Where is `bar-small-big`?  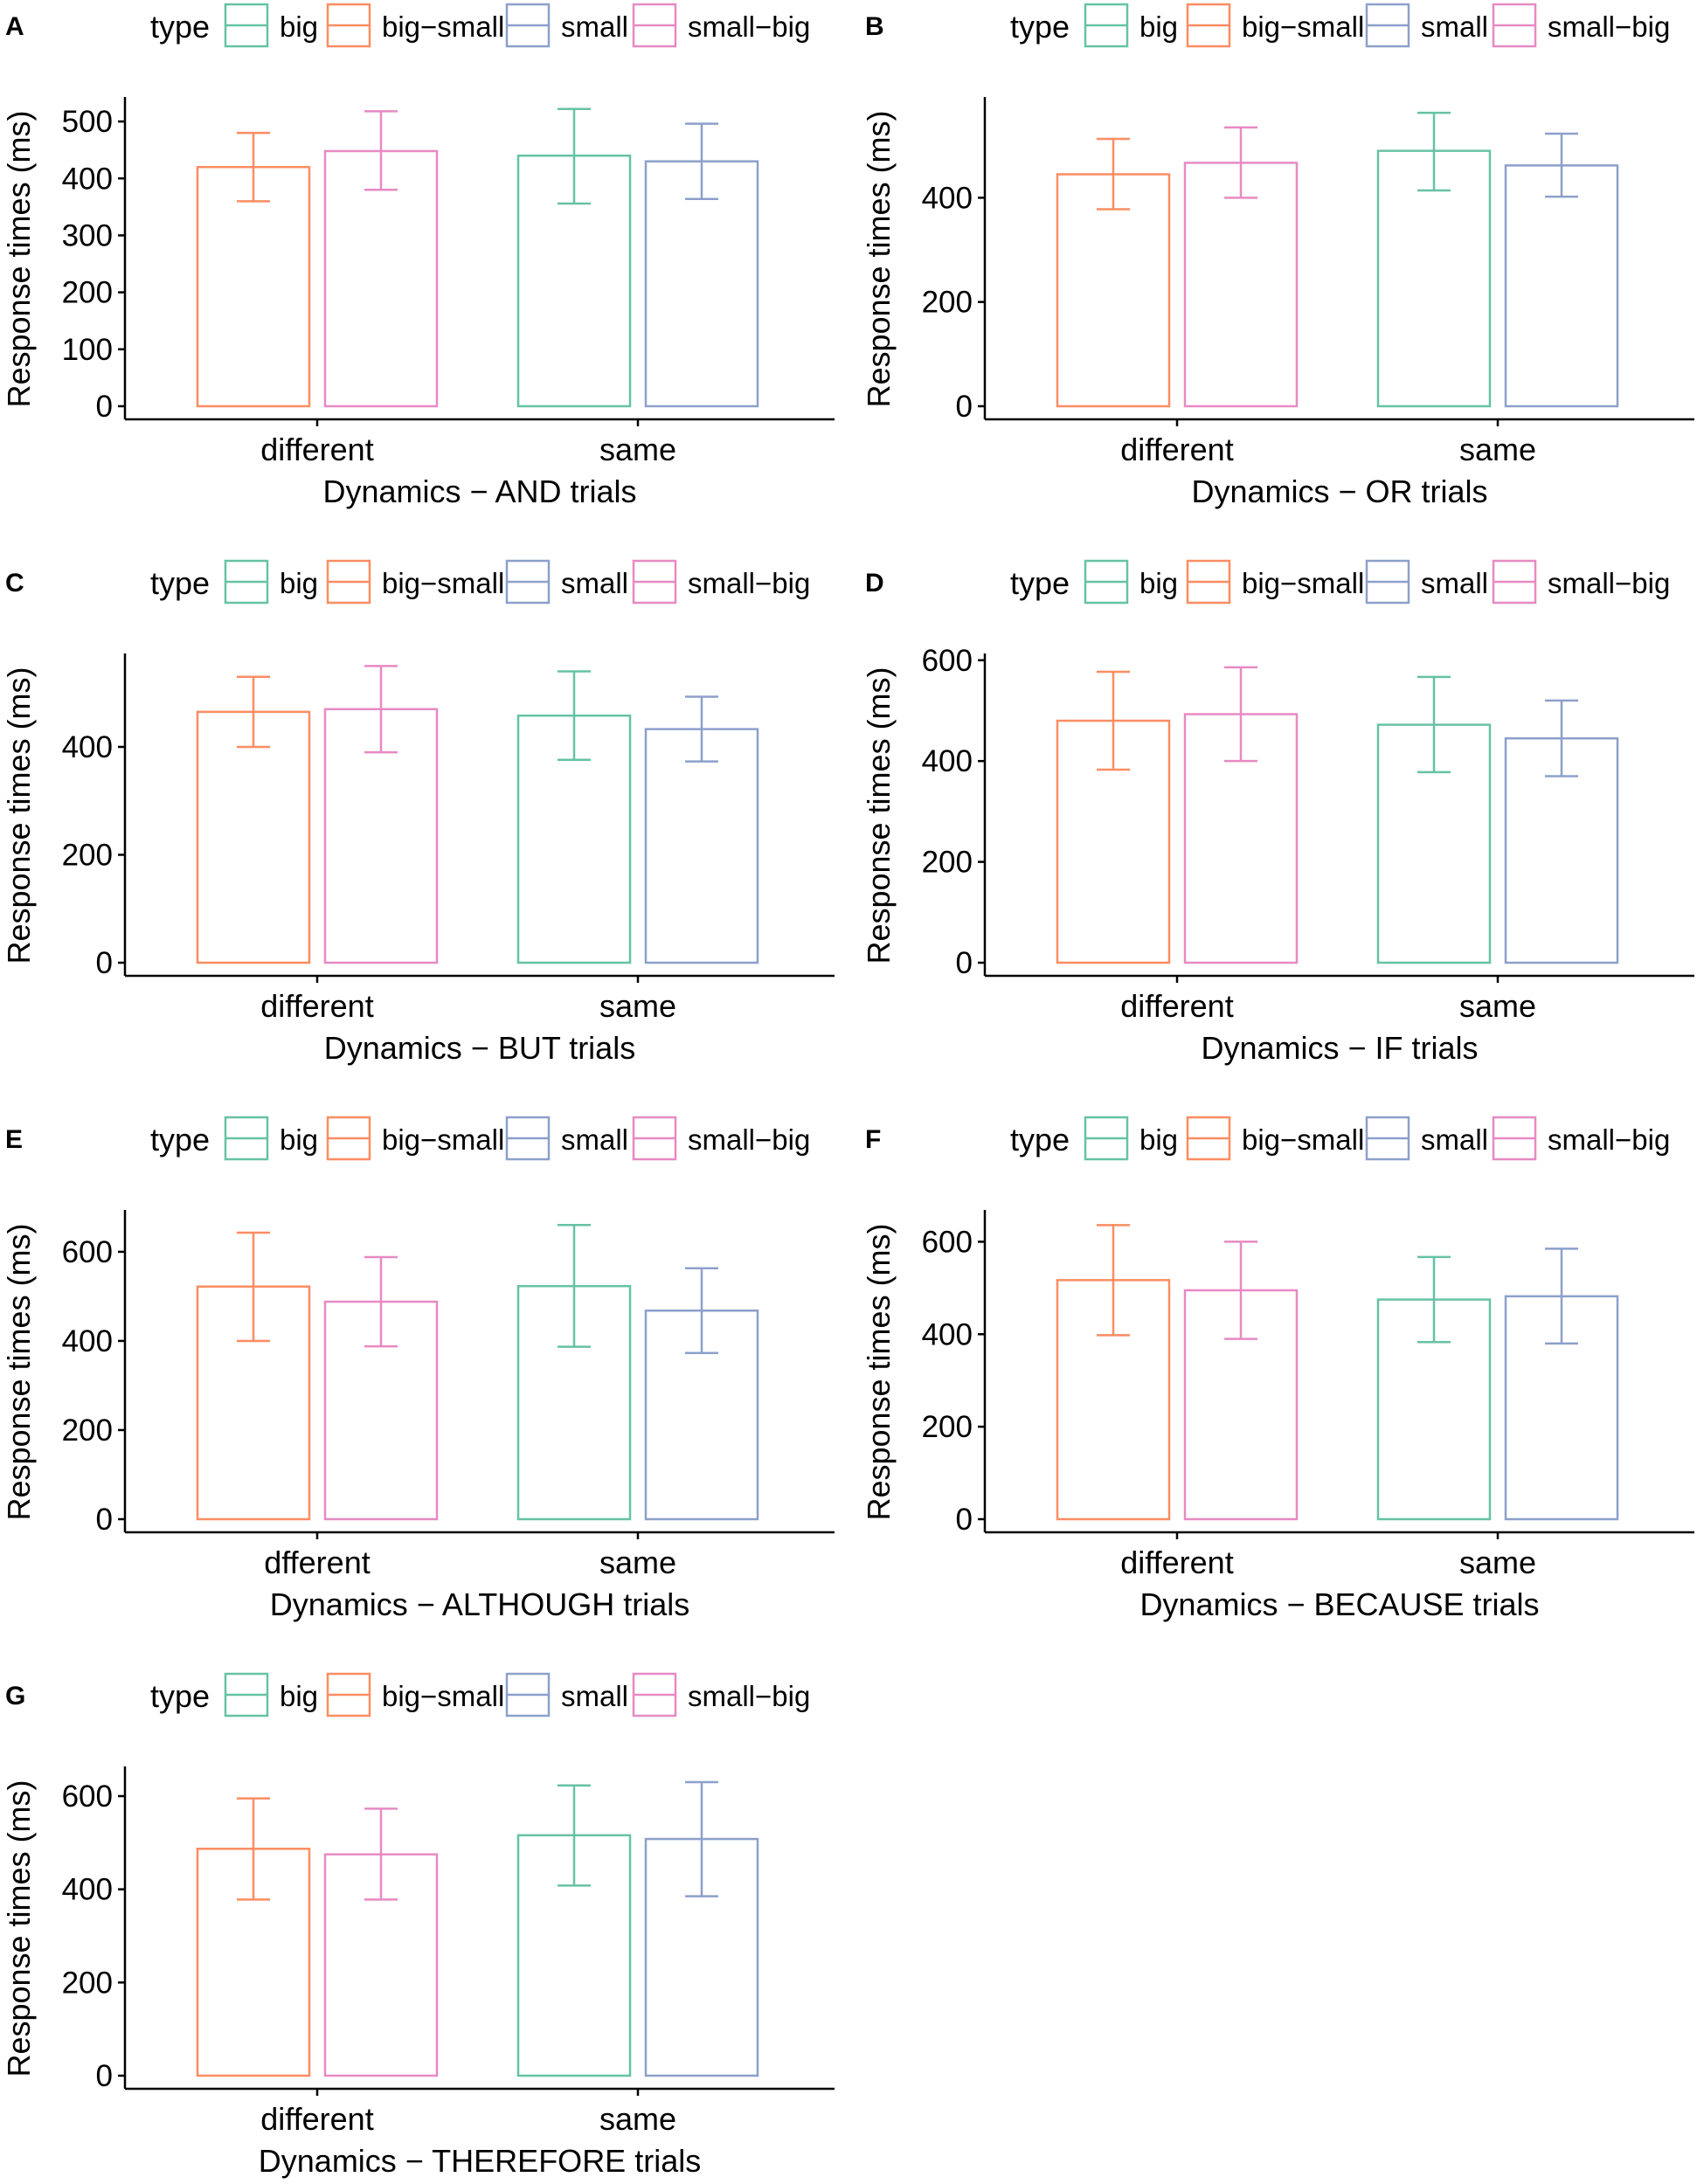
bar-small-big is located at coordinates (1241, 285).